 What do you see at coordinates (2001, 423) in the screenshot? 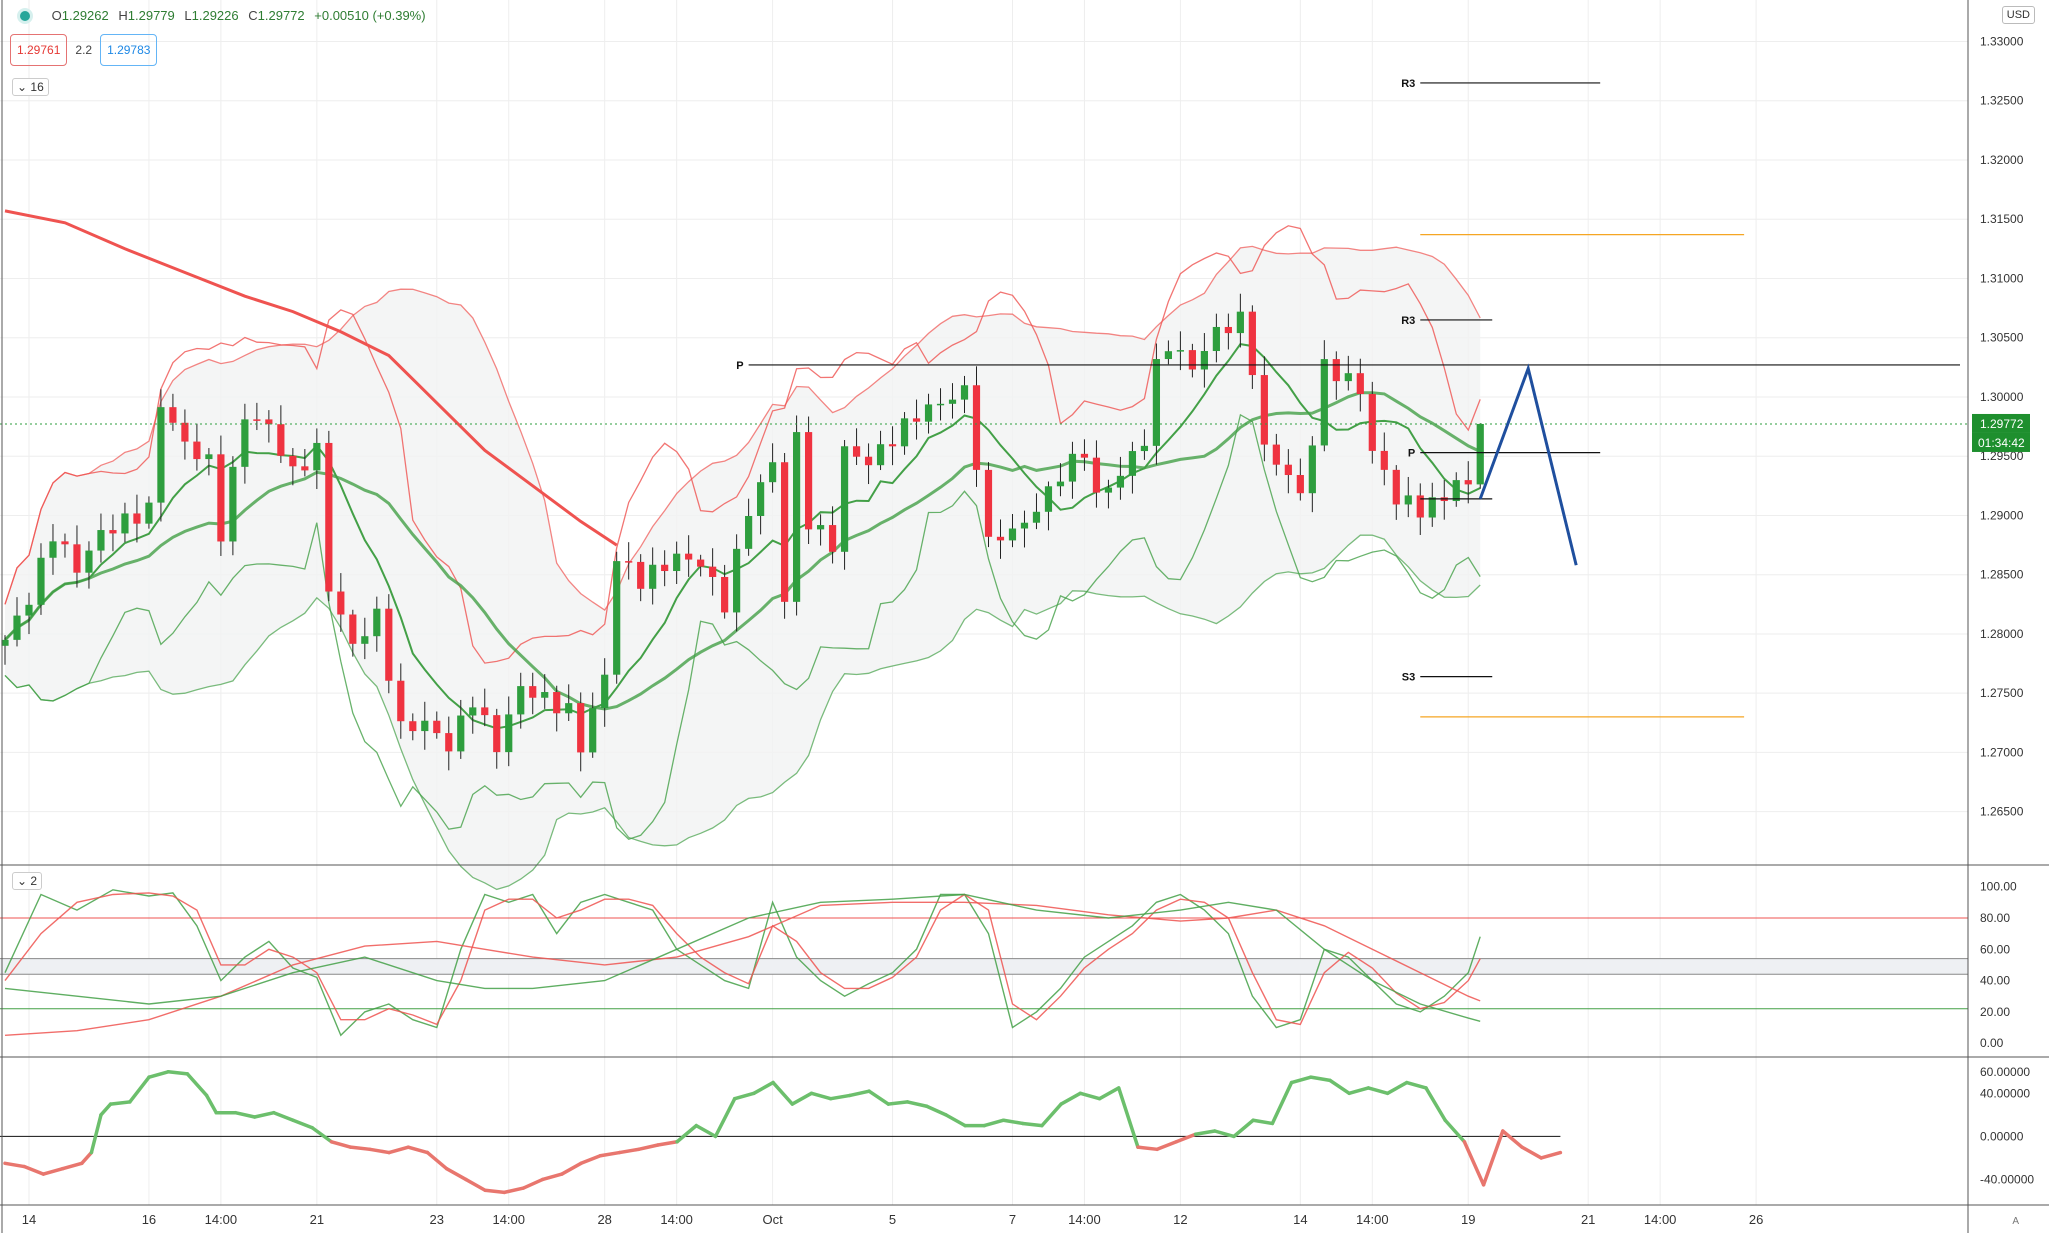
I see `price-badge-bg` at bounding box center [2001, 423].